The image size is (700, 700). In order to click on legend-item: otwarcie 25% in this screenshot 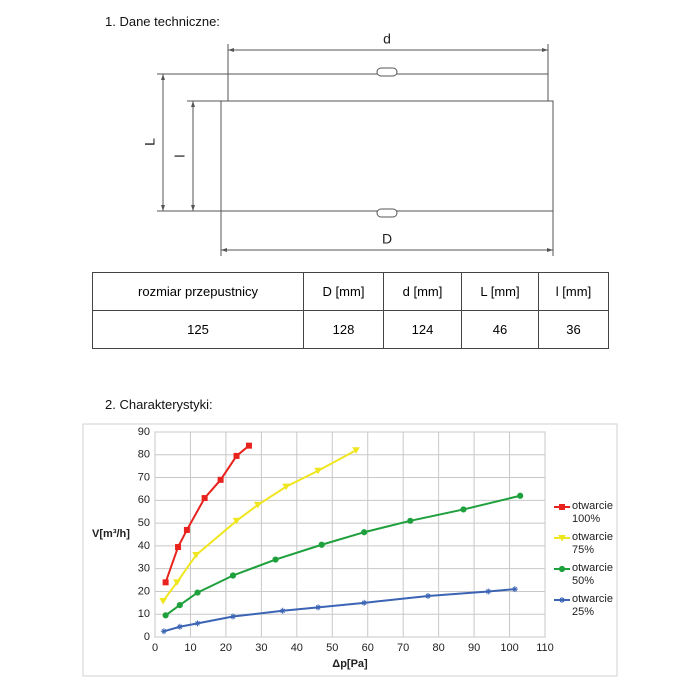, I will do `click(588, 608)`.